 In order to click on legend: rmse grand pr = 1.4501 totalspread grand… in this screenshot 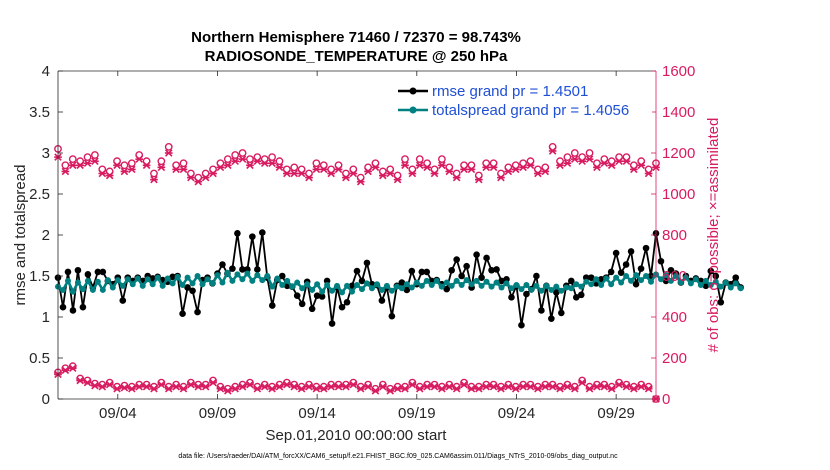, I will do `click(522, 100)`.